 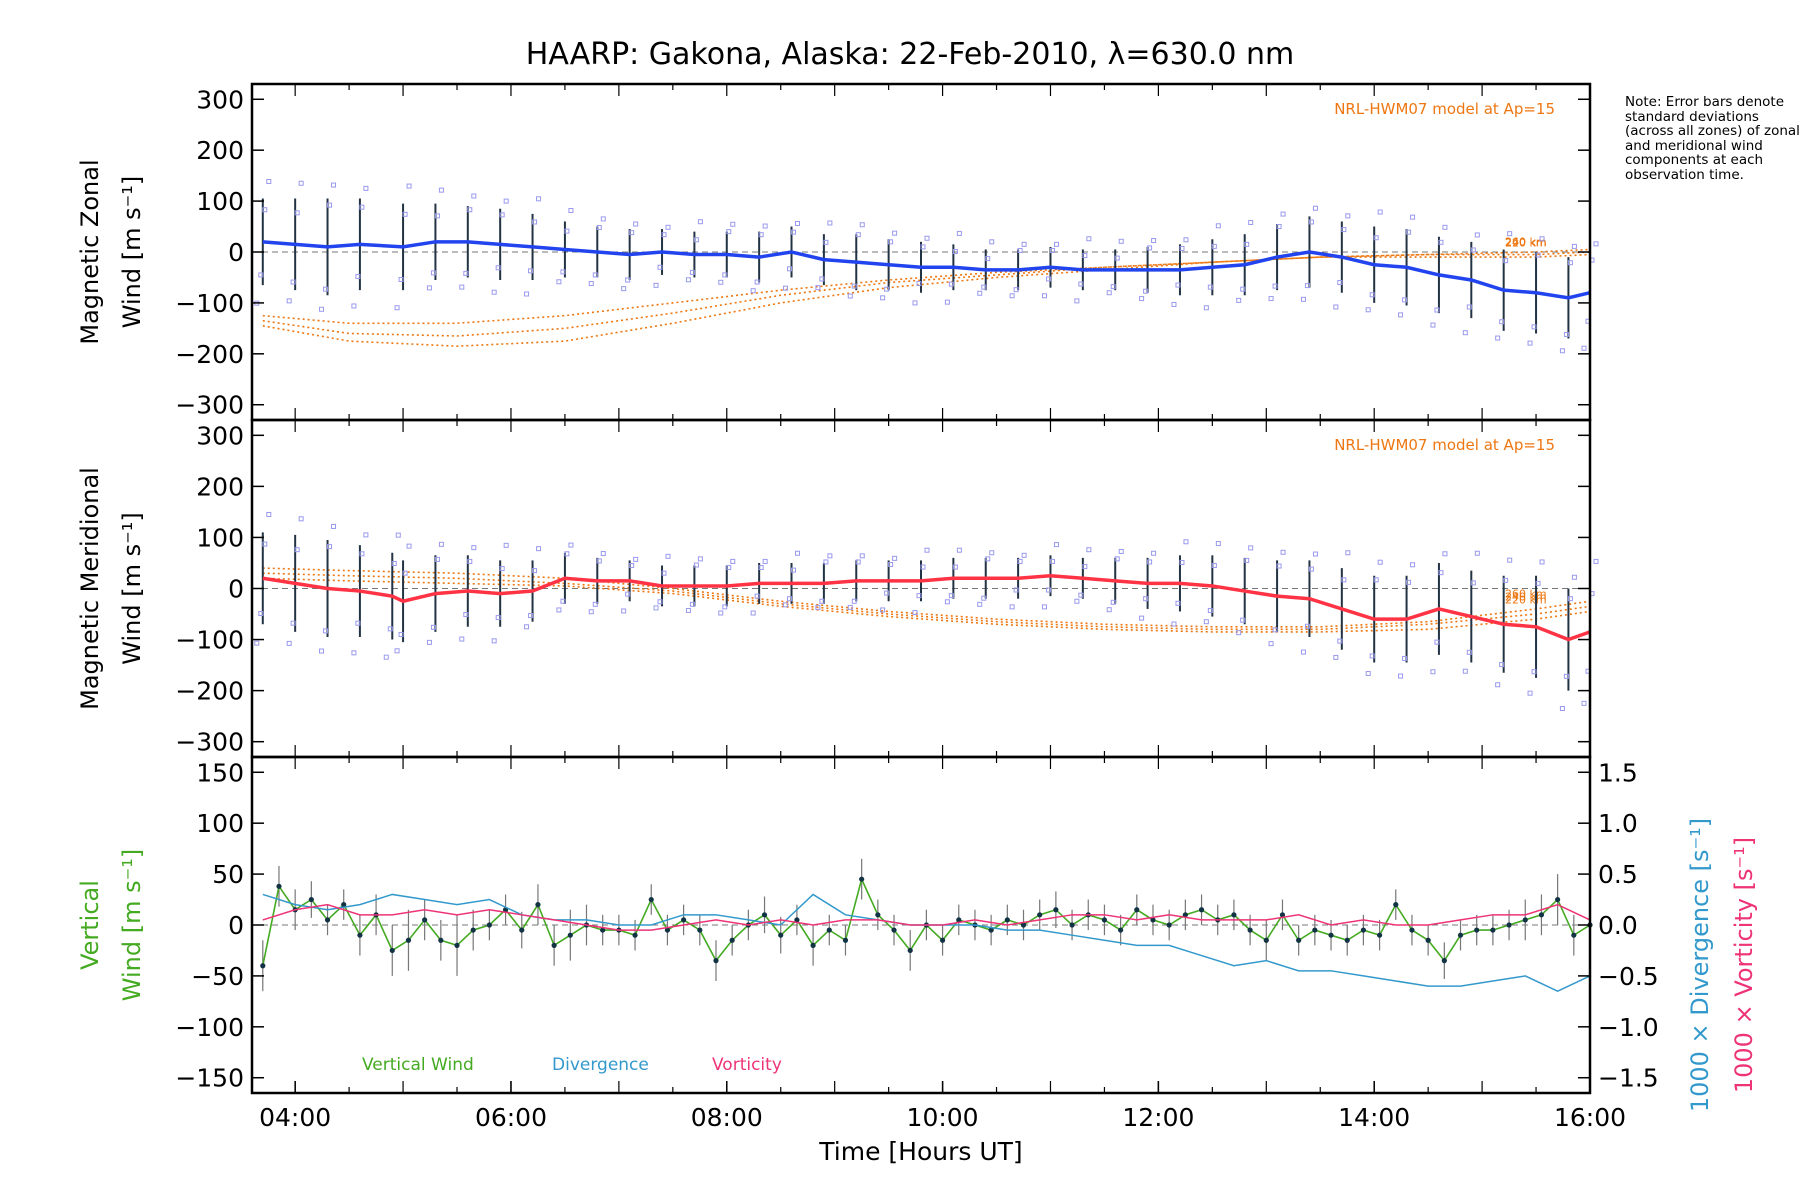 I want to click on model-curve, so click(x=926, y=601).